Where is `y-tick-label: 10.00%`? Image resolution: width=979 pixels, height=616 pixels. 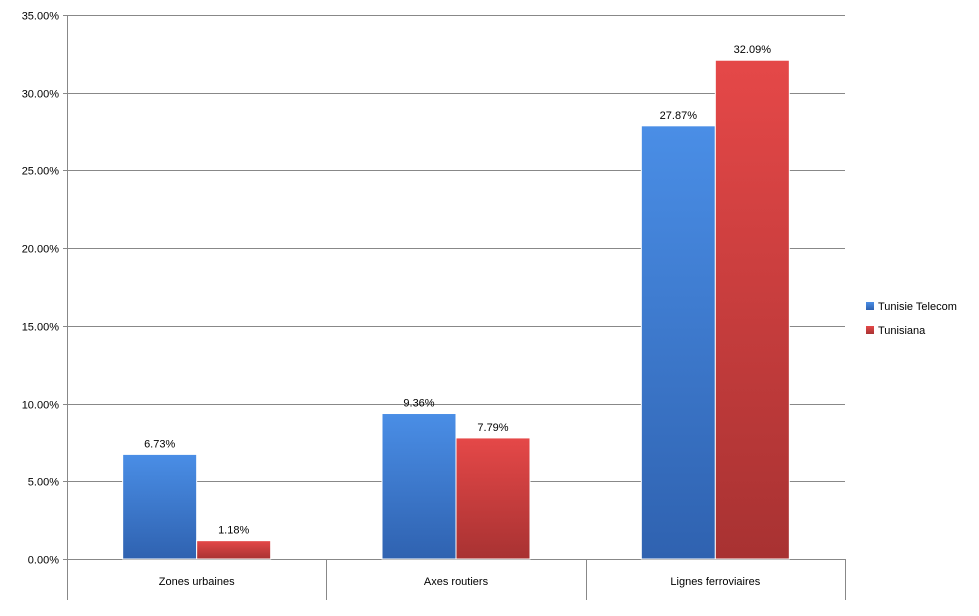
y-tick-label: 10.00% is located at coordinates (41, 406).